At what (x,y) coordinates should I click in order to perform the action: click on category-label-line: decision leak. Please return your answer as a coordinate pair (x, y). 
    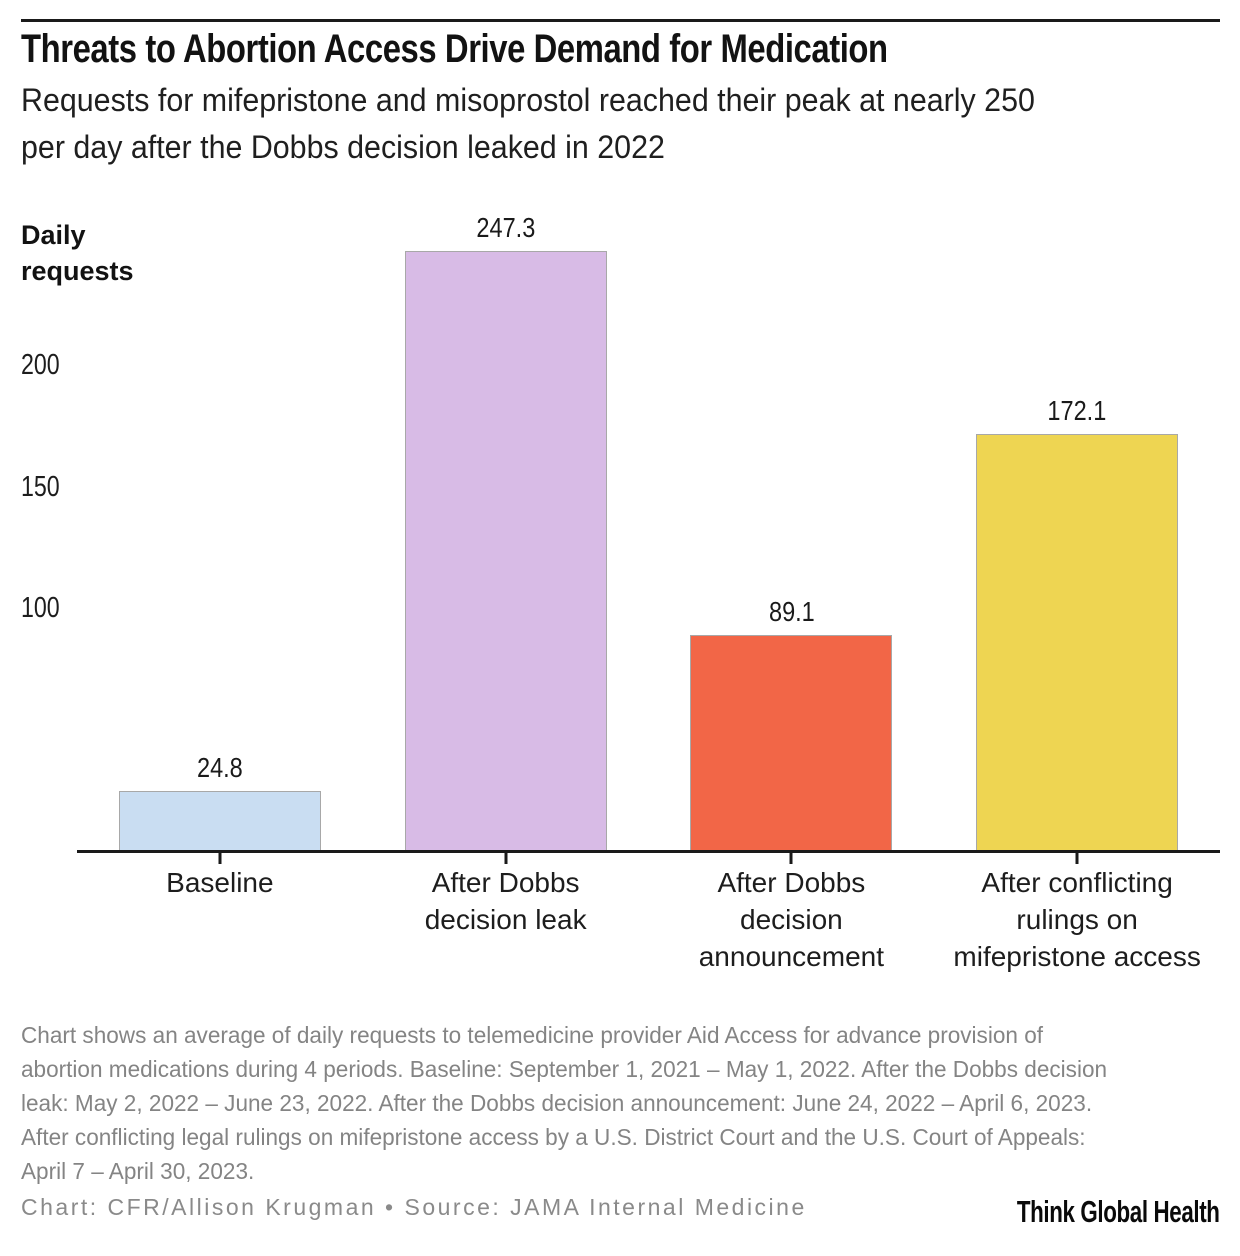
    Looking at the image, I should click on (505, 919).